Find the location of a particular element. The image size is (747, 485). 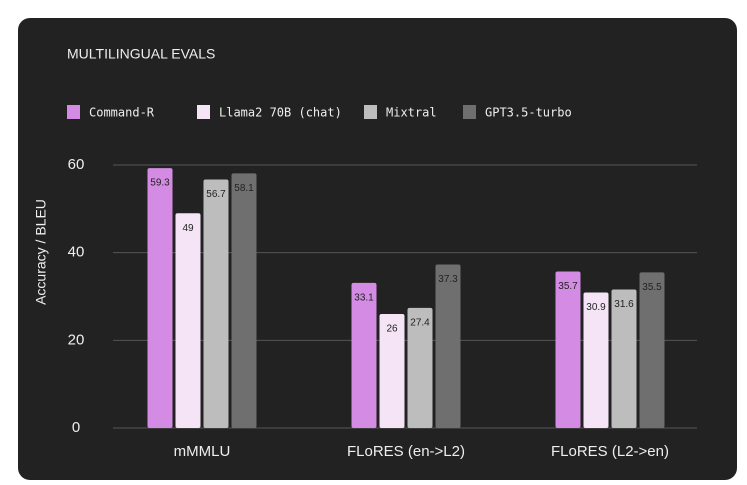

y-tick-label: 60 is located at coordinates (76, 164).